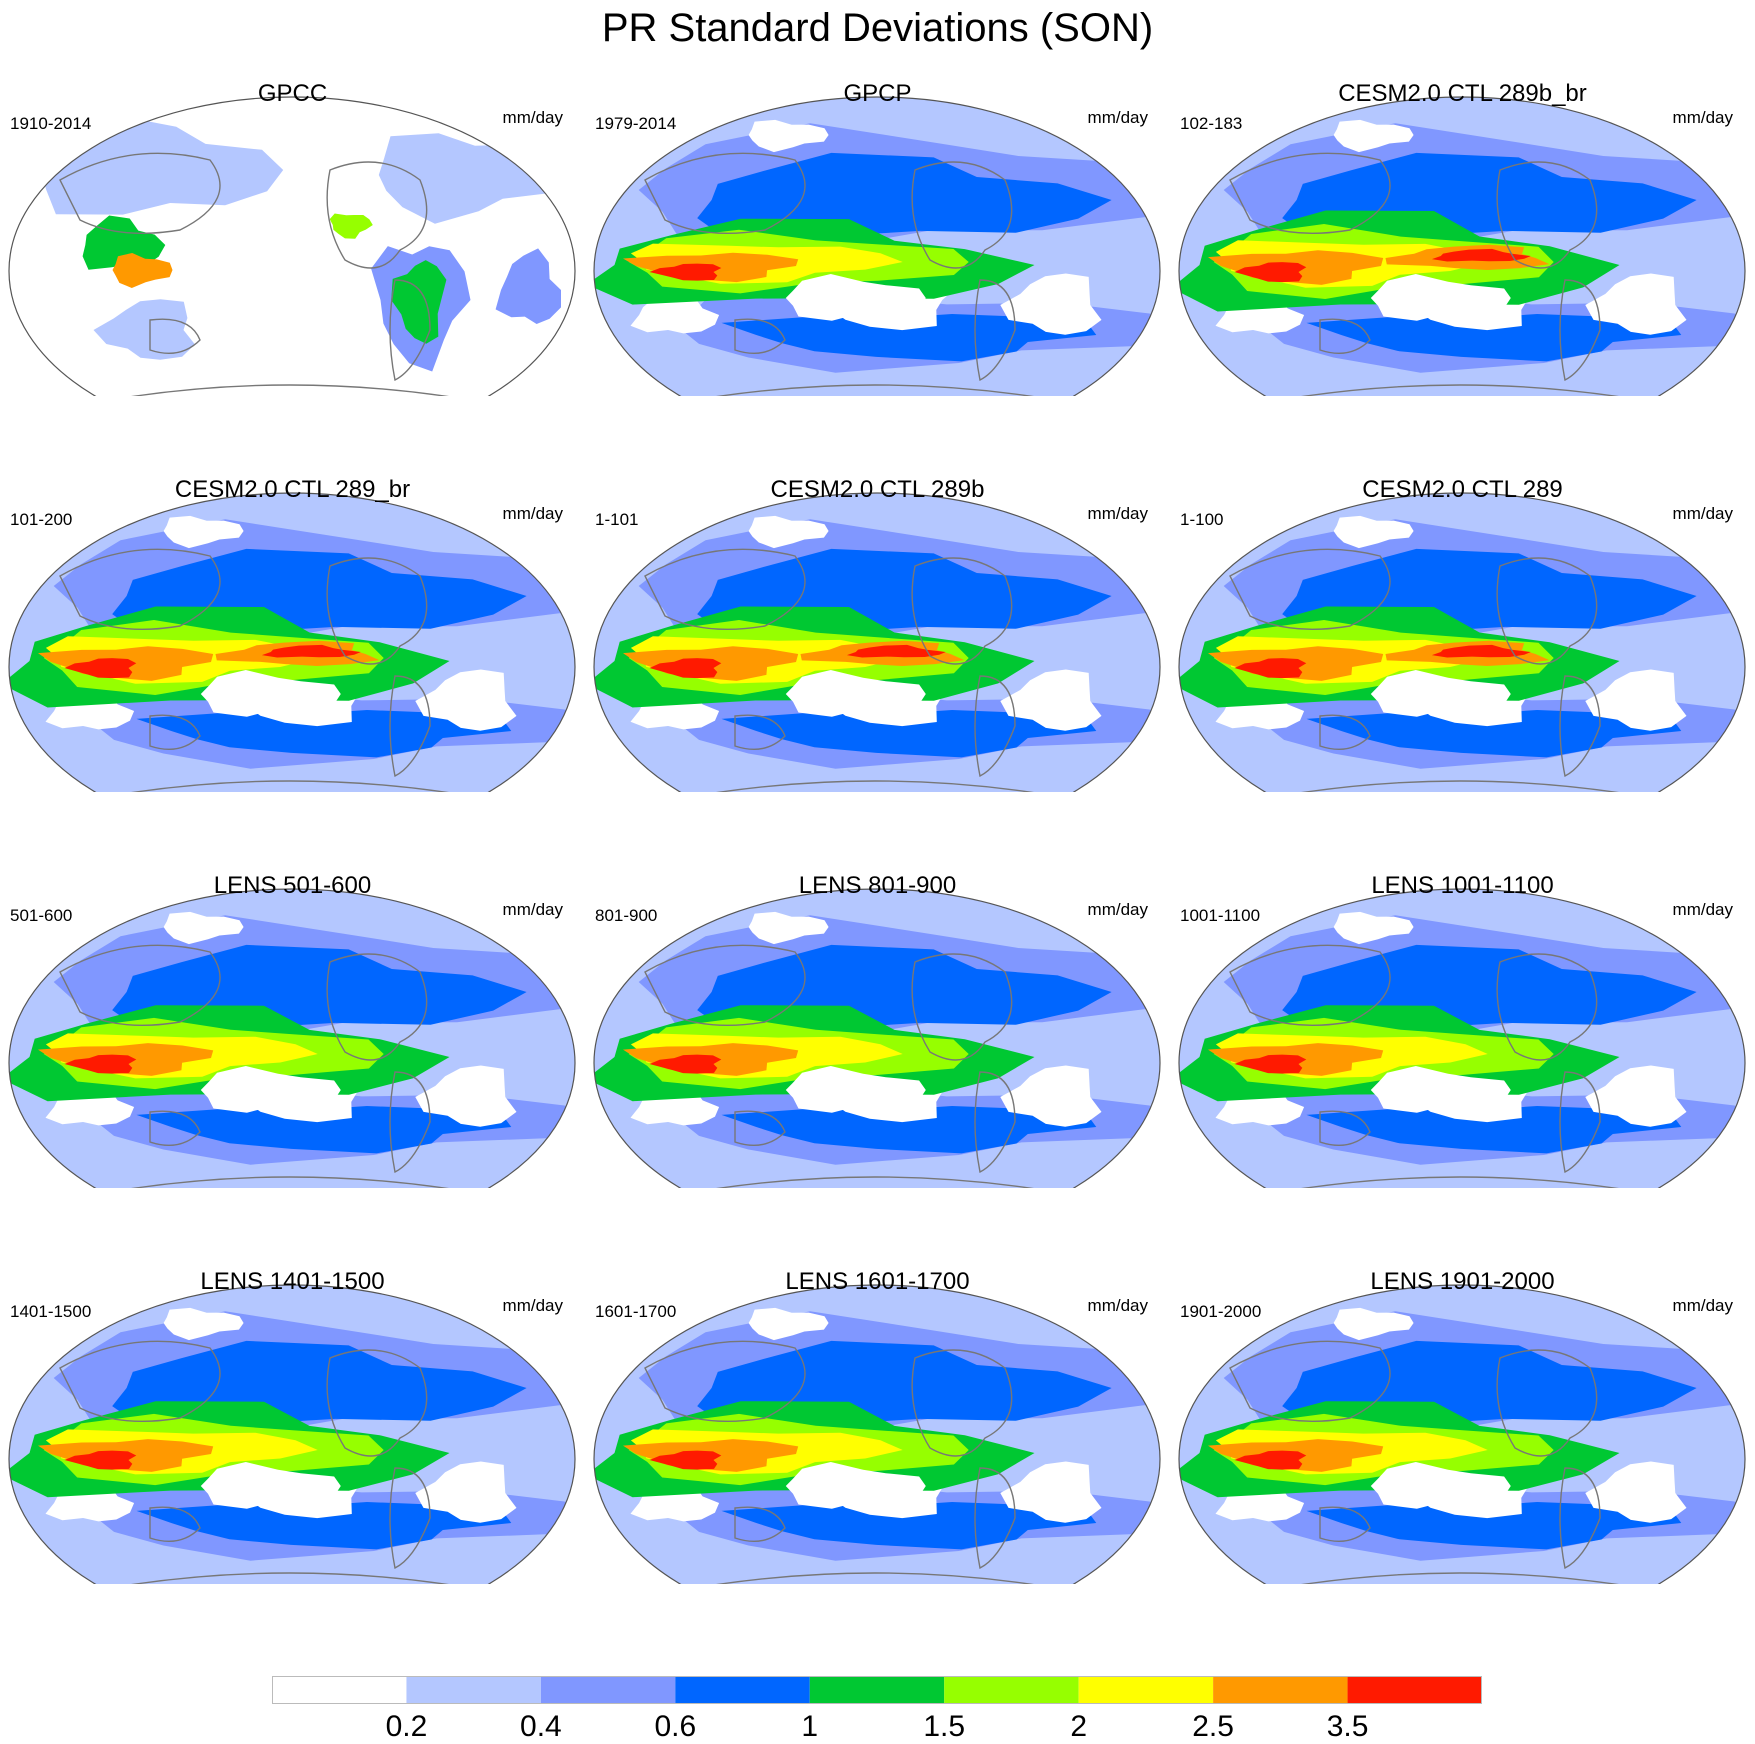 This screenshot has height=1744, width=1755. I want to click on panel-period: 1910-2014, so click(51, 123).